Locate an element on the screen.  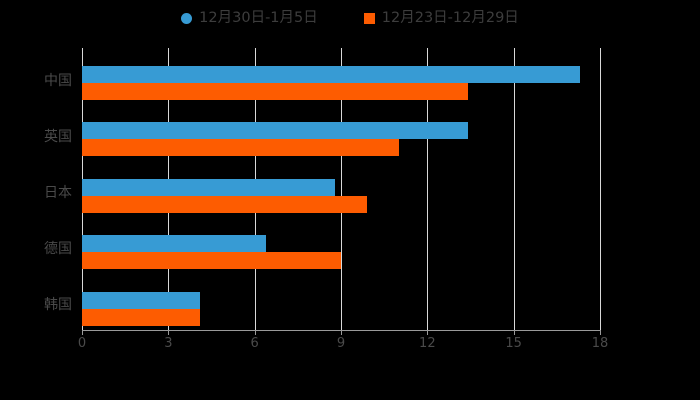
legend-square-marker-icon is located at coordinates (369, 18).